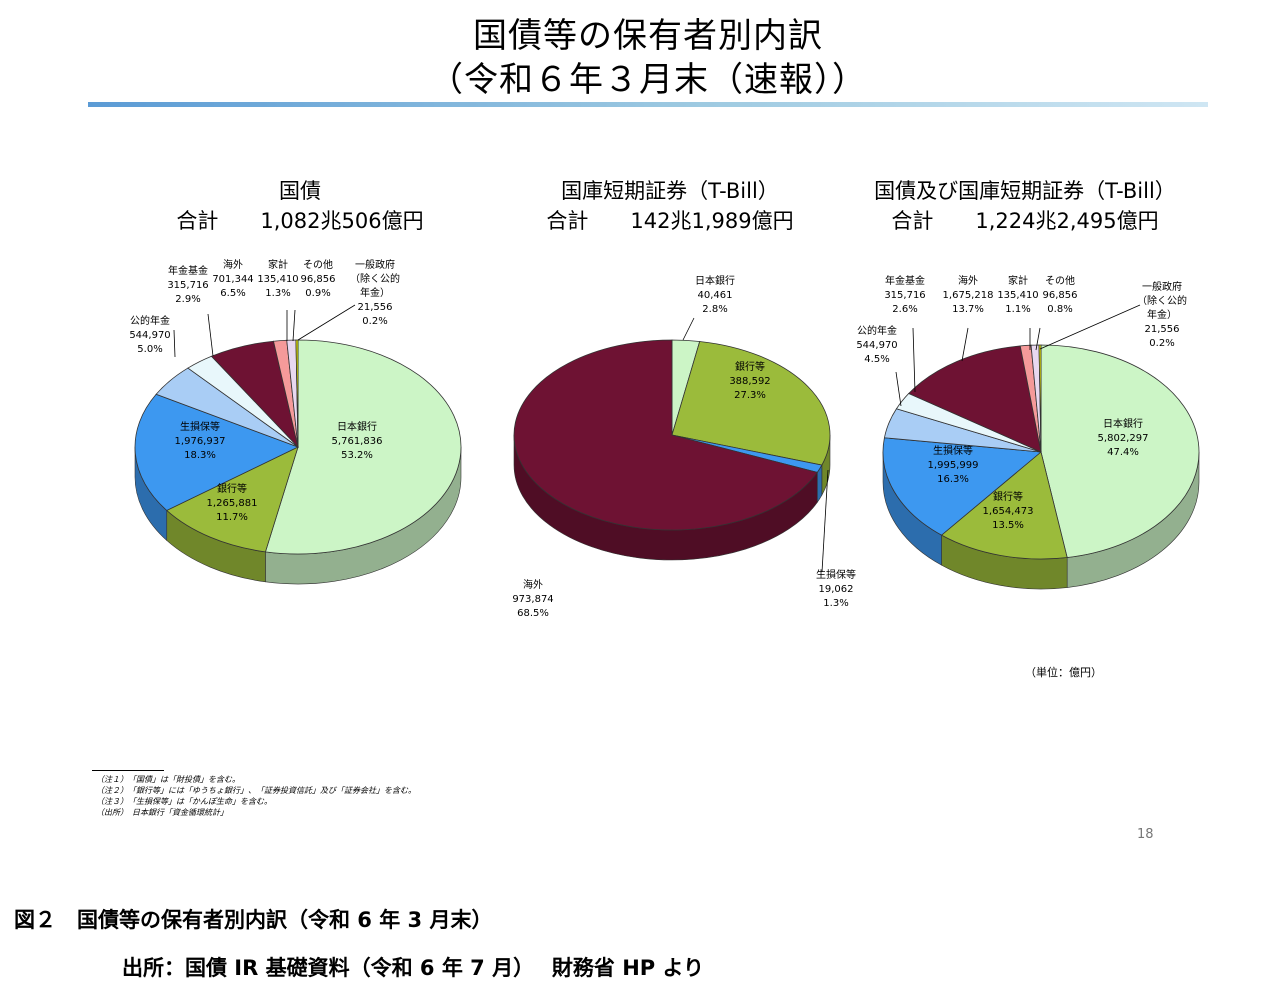 Image resolution: width=1280 pixels, height=993 pixels. I want to click on footnote-3: （注３） 「生損保等」は「かんぽ生命」を含む。, so click(184, 801).